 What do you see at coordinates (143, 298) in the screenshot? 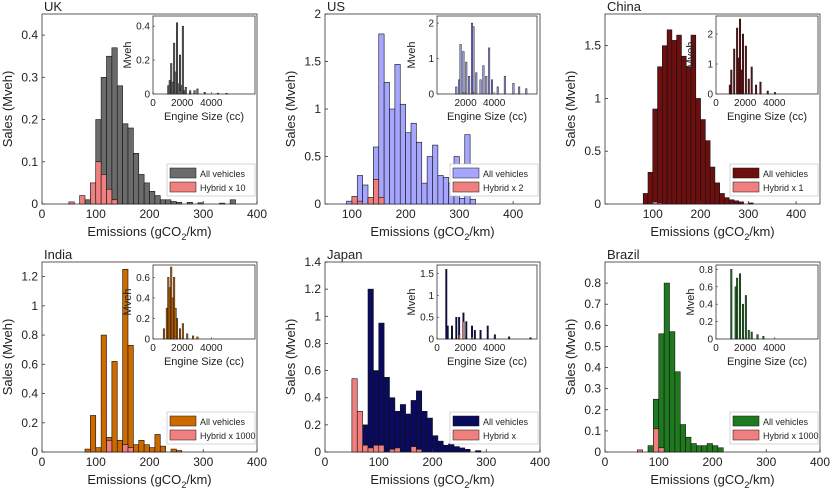
I see `inset-y-tick-label: 0.4` at bounding box center [143, 298].